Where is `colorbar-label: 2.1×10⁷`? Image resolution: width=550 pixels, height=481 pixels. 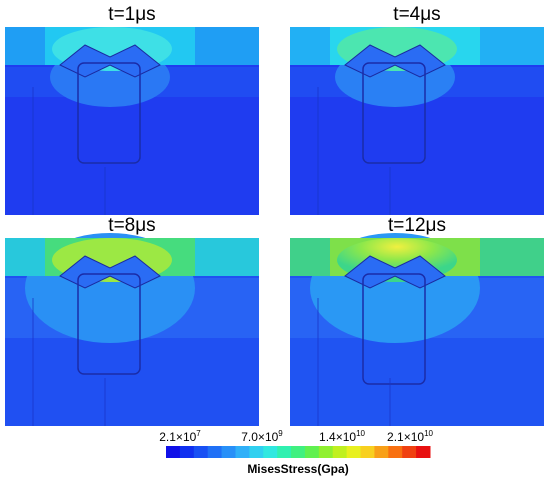
colorbar-label: 2.1×10⁷ is located at coordinates (180, 436).